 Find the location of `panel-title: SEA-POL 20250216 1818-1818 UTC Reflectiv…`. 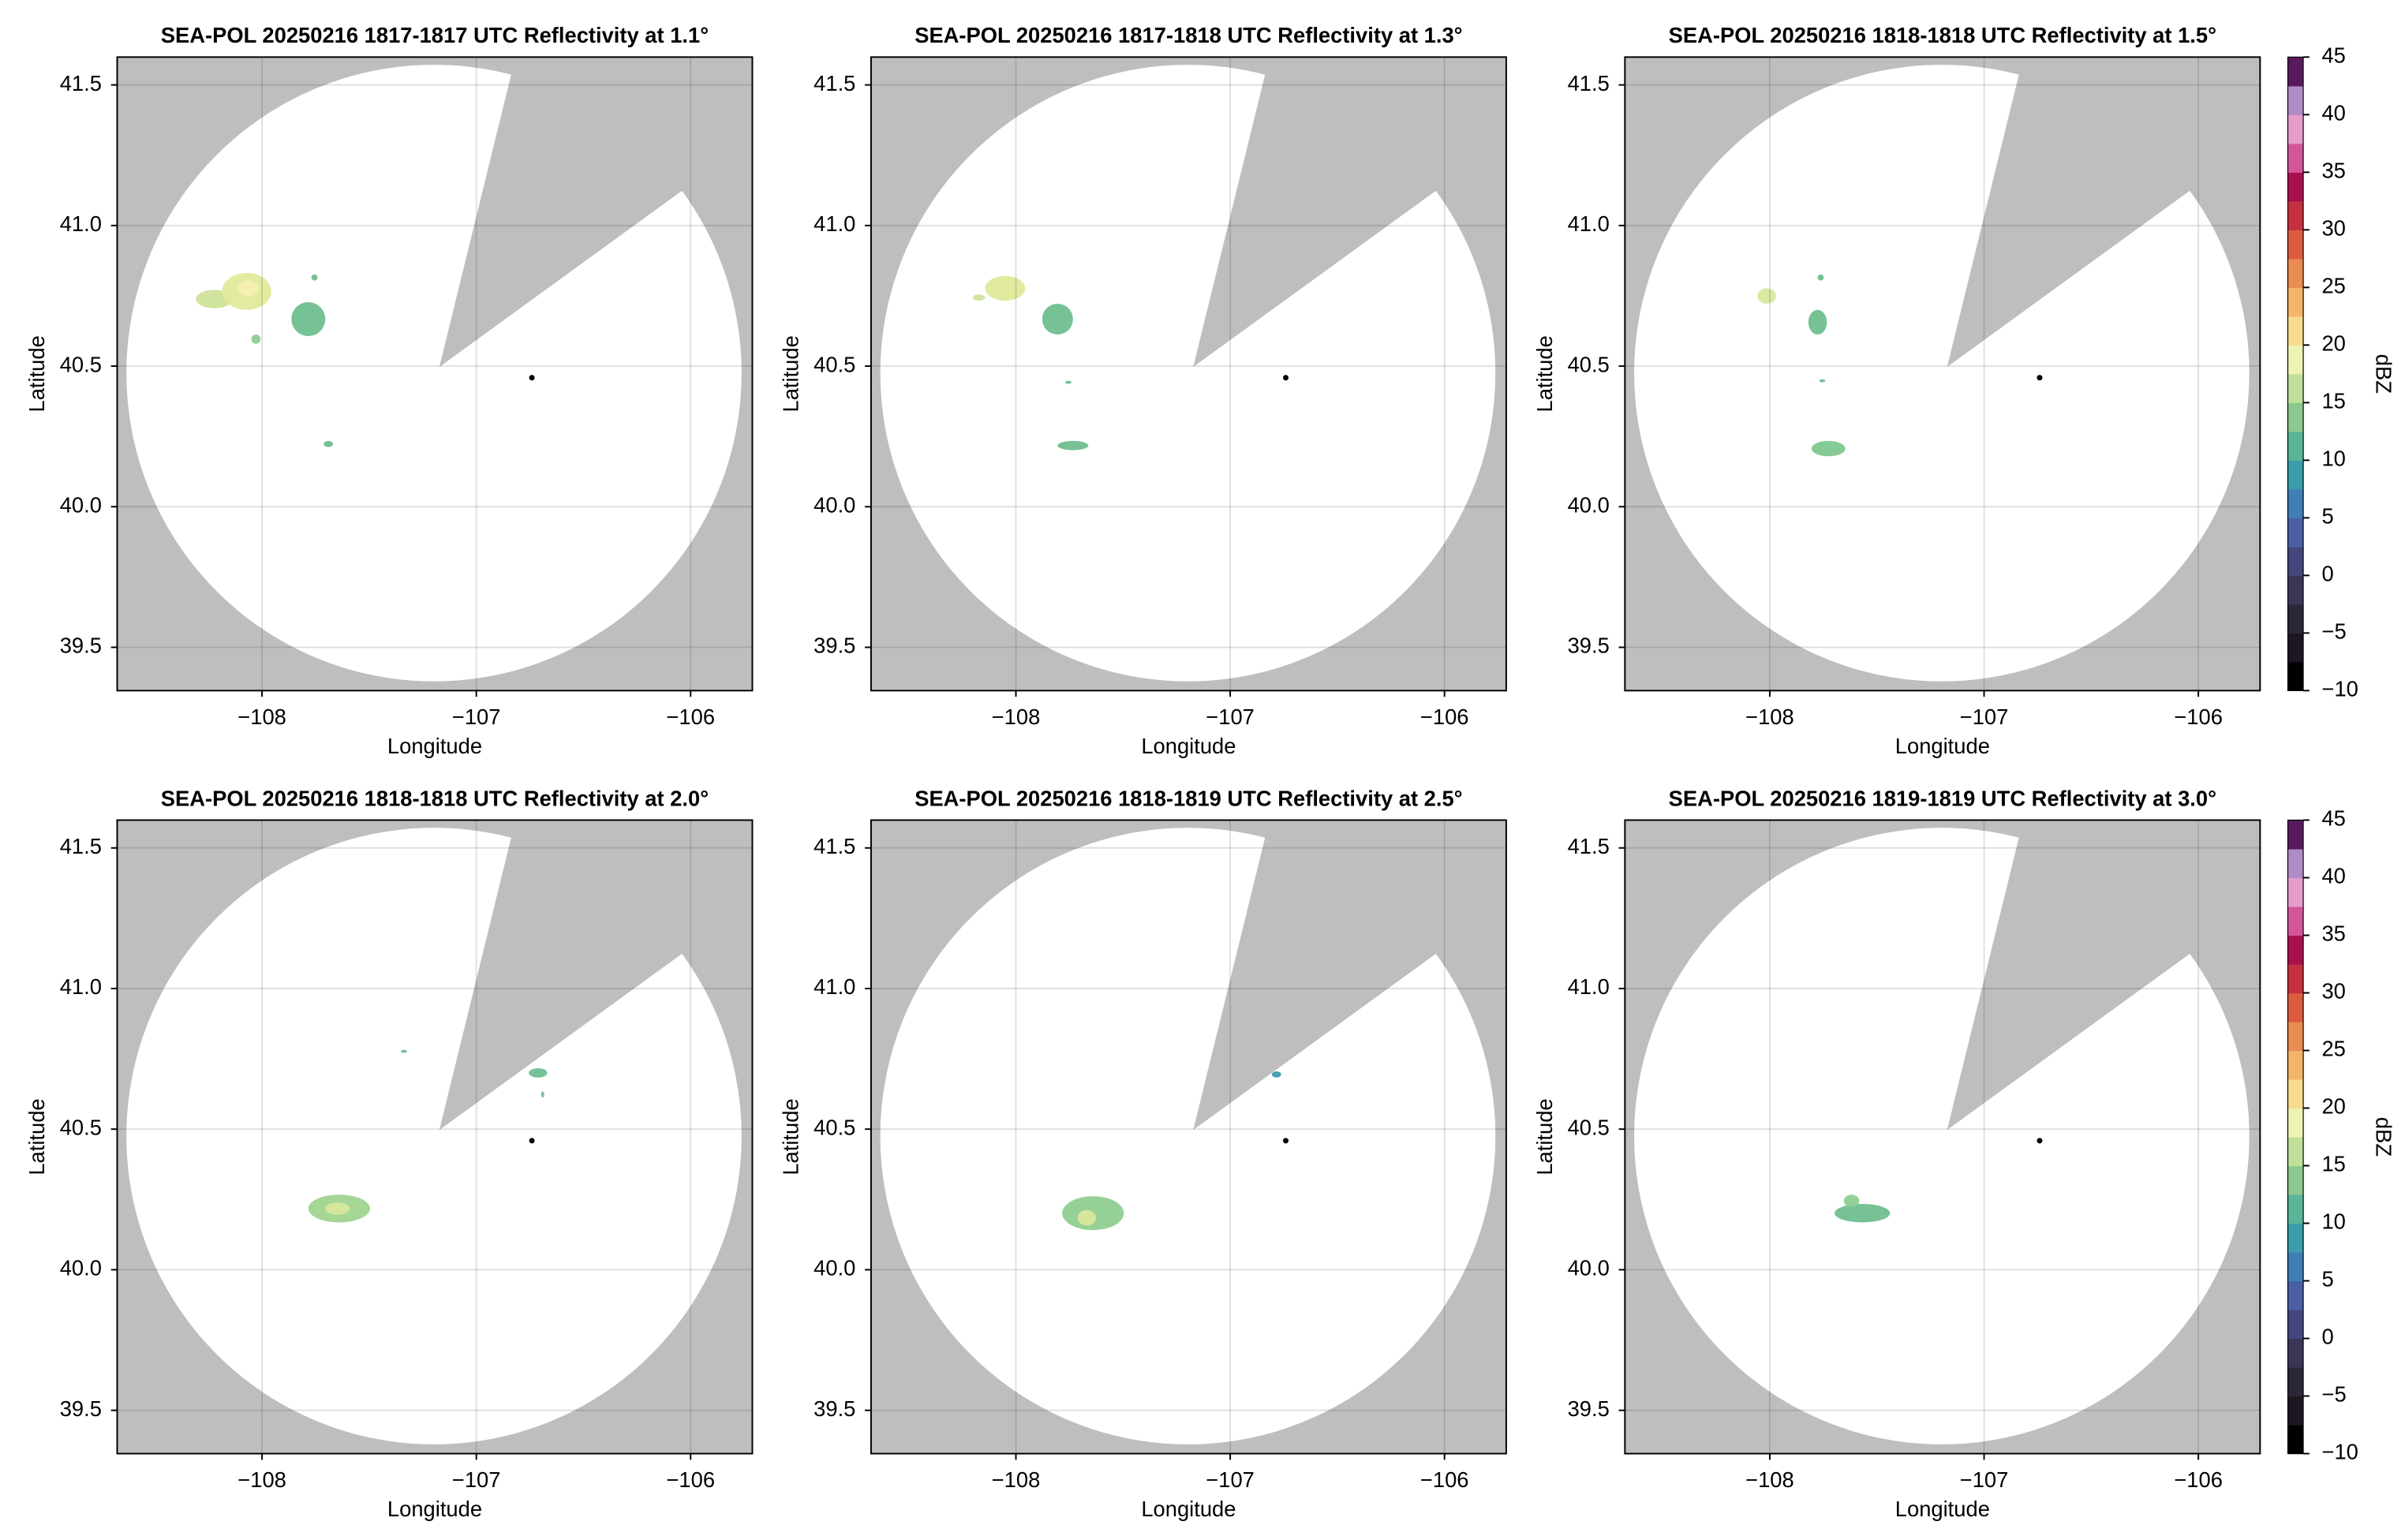

panel-title: SEA-POL 20250216 1818-1818 UTC Reflectiv… is located at coordinates (1942, 35).